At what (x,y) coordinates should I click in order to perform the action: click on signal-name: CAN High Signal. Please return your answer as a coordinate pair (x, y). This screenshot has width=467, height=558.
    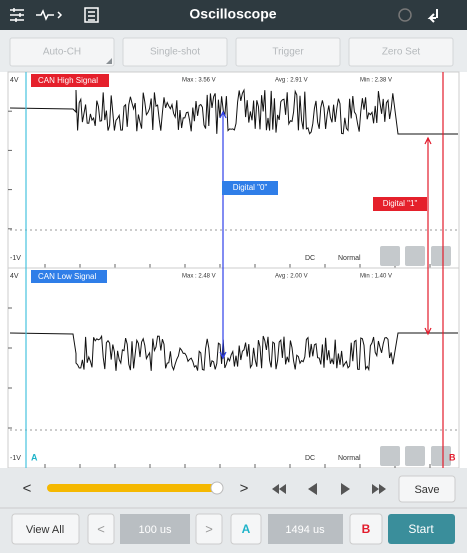
    Looking at the image, I should click on (68, 80).